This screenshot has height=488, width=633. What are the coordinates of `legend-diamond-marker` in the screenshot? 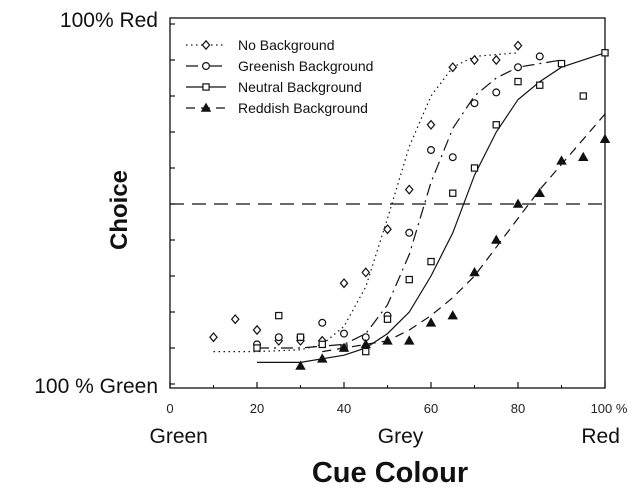 It's located at (206, 45).